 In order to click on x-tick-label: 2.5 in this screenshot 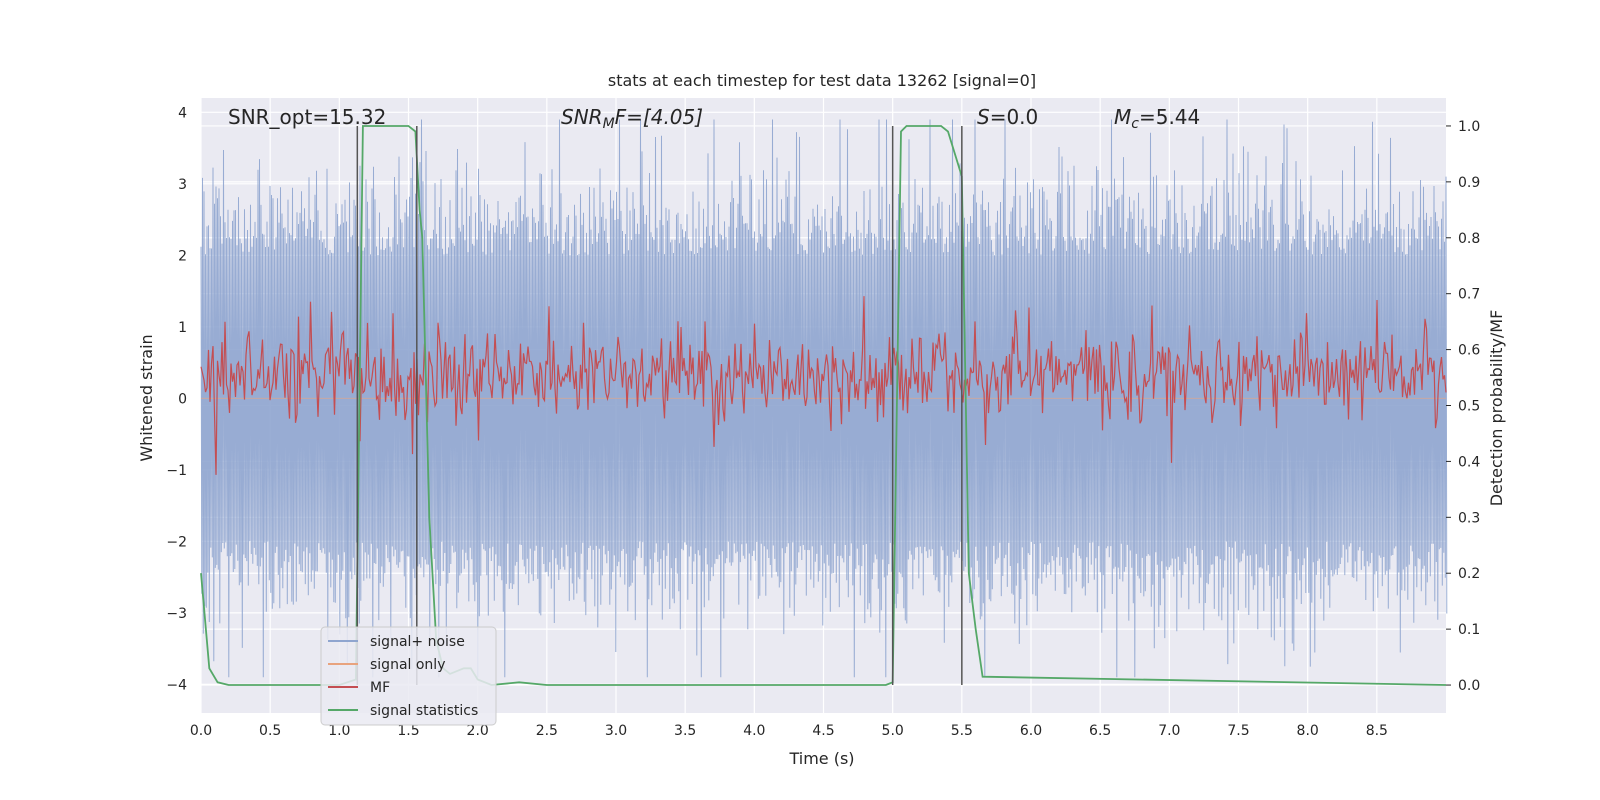, I will do `click(547, 731)`.